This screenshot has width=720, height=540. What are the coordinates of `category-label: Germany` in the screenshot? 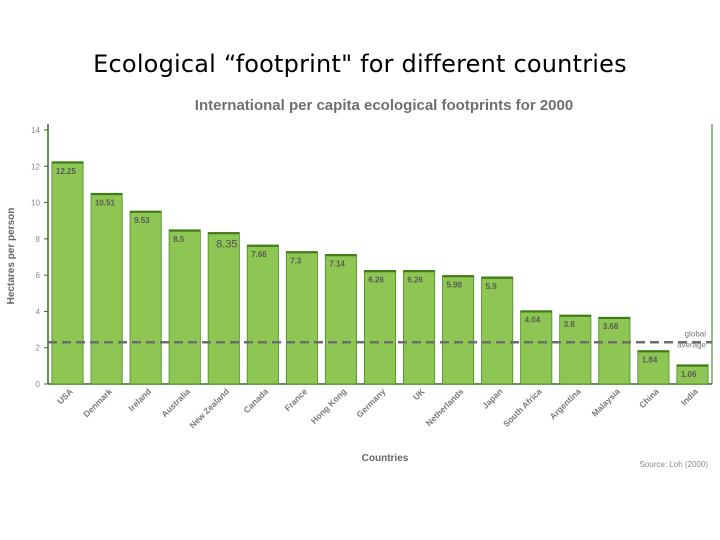 It's located at (370, 402).